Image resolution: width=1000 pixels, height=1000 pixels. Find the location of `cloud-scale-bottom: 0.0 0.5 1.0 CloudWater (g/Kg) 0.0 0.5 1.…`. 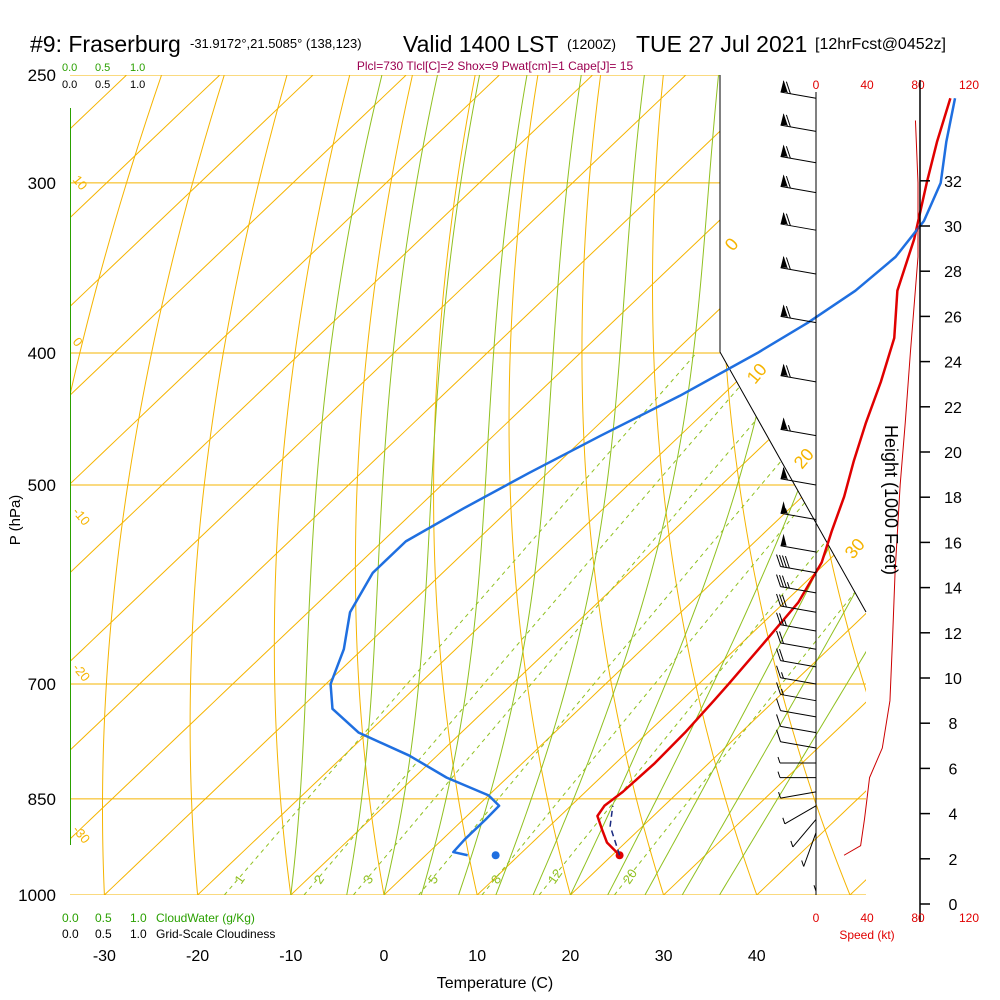

cloud-scale-bottom: 0.0 0.5 1.0 CloudWater (g/Kg) 0.0 0.5 1.… is located at coordinates (168, 926).